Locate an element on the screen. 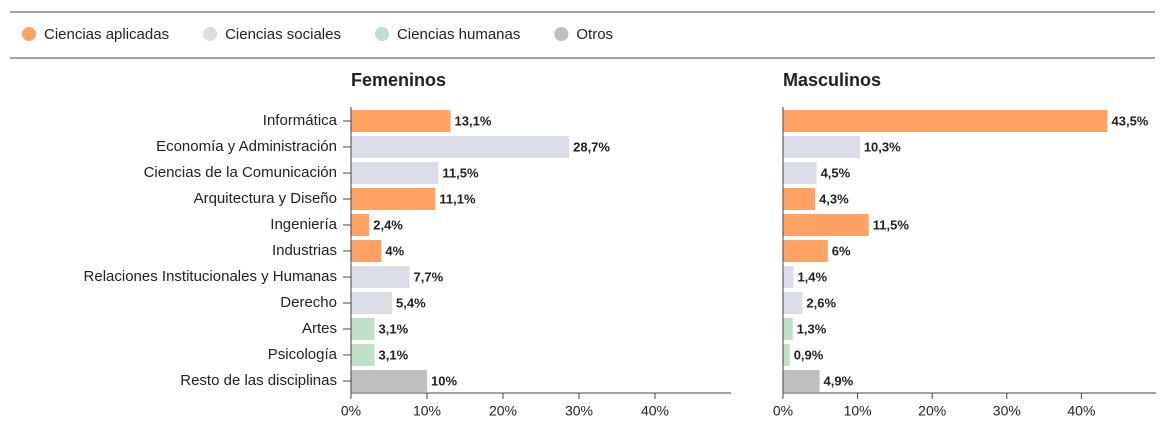 The width and height of the screenshot is (1165, 426). category-label: Psicología is located at coordinates (303, 354).